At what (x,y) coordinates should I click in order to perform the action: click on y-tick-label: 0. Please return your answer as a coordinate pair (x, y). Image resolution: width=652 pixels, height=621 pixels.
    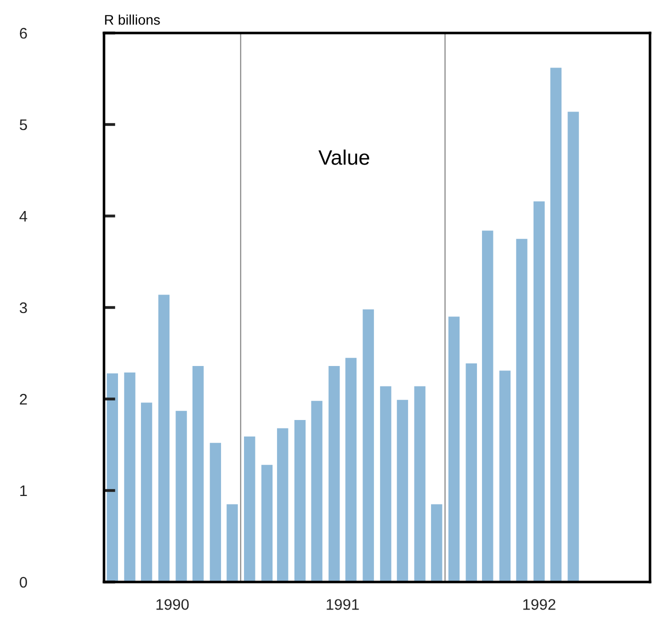
    Looking at the image, I should click on (24, 582).